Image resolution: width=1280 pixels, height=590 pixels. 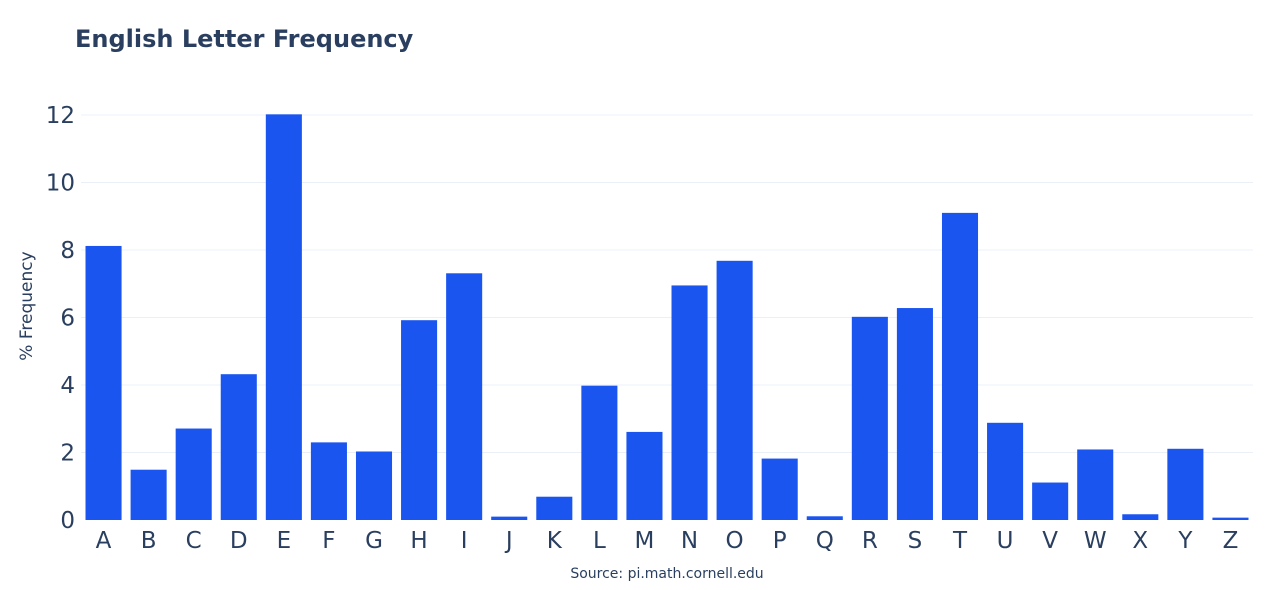 I want to click on bar-g, so click(x=374, y=485).